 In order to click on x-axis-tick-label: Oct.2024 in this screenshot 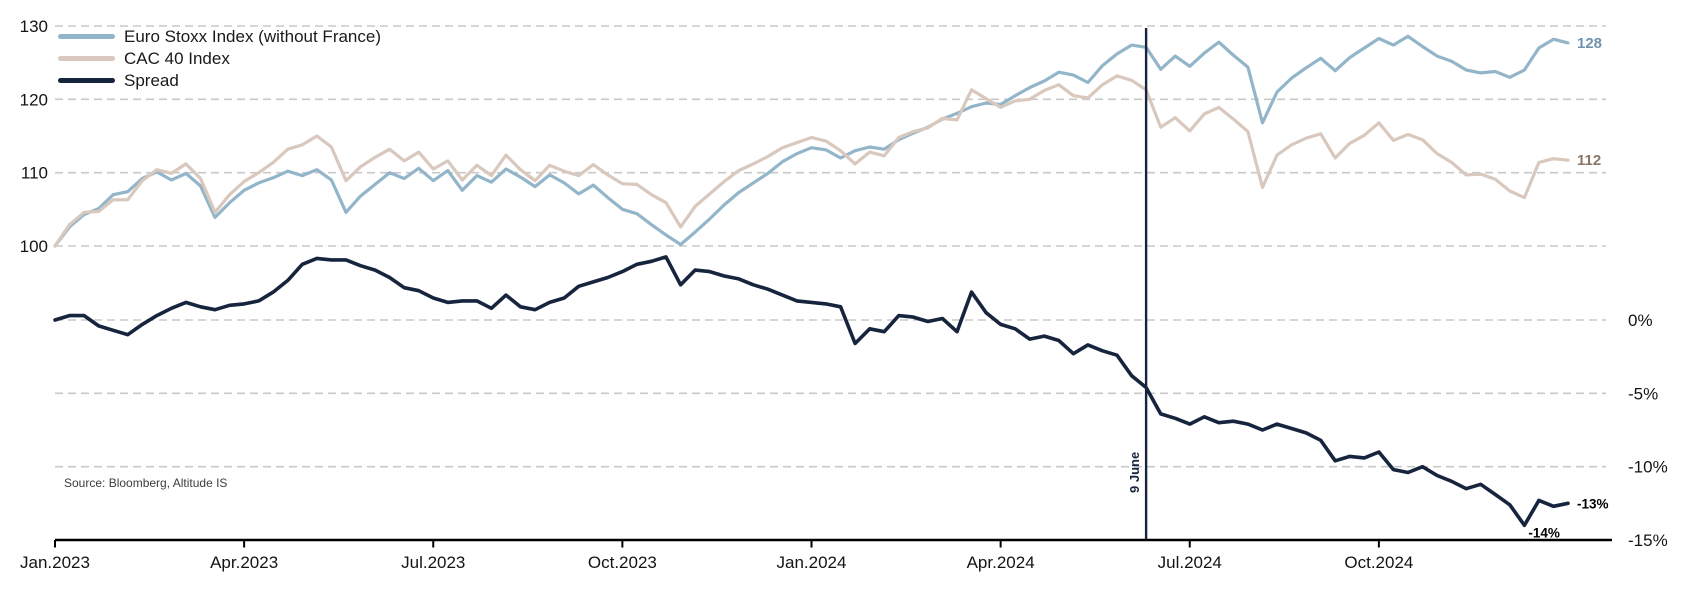, I will do `click(1378, 562)`.